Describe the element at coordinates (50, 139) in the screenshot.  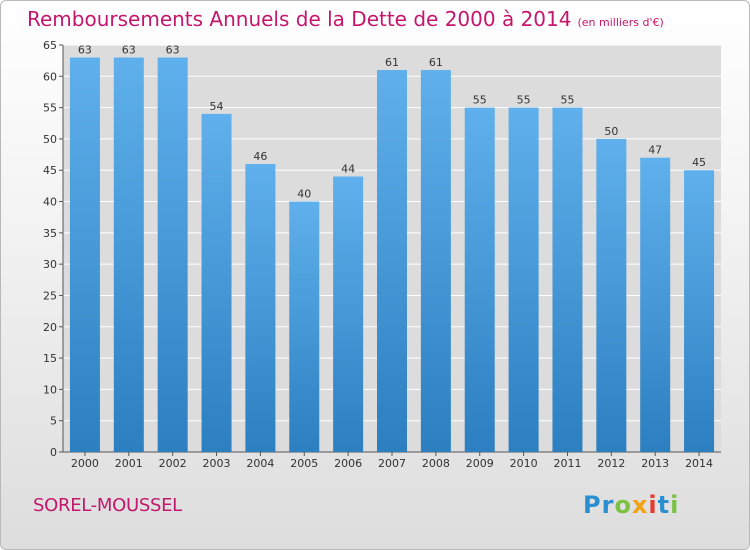
I see `y-tick-label: 50` at that location.